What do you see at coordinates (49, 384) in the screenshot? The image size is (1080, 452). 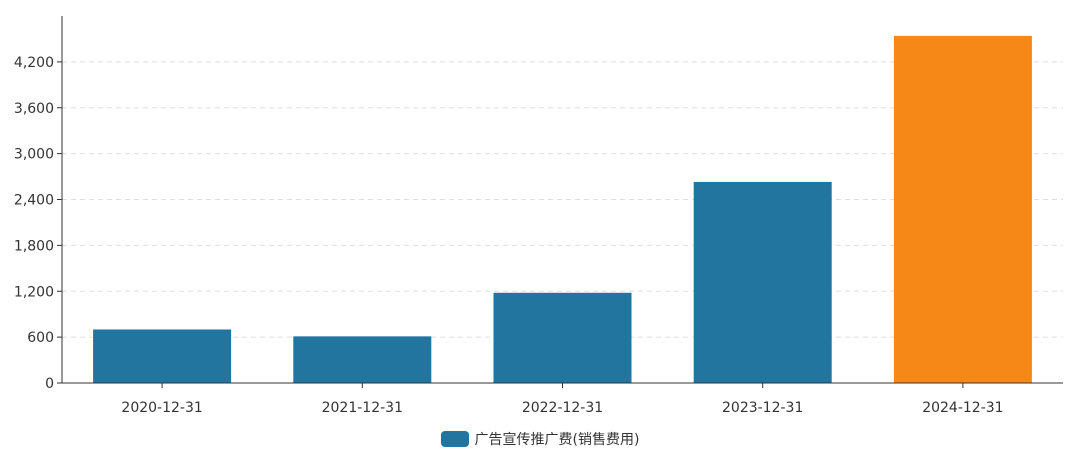 I see `y-tick-label: 0` at bounding box center [49, 384].